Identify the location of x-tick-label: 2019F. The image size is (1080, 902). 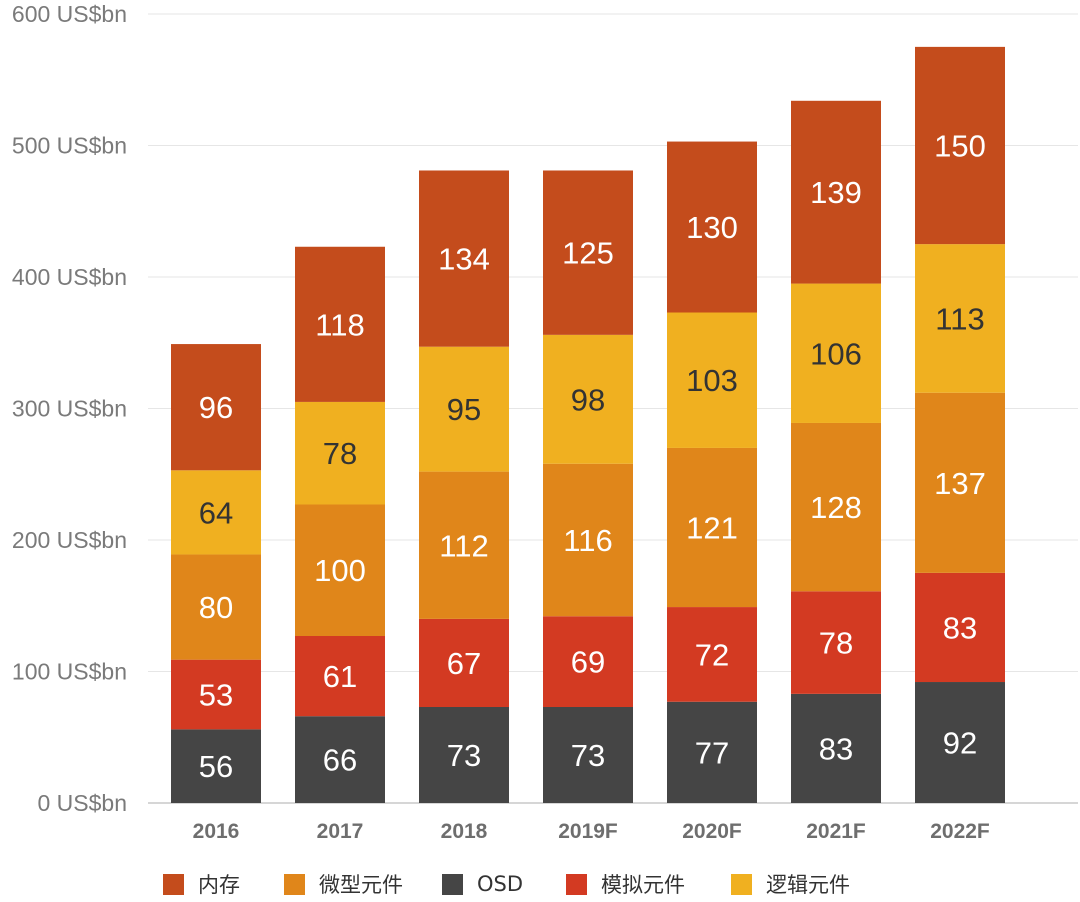
(588, 831).